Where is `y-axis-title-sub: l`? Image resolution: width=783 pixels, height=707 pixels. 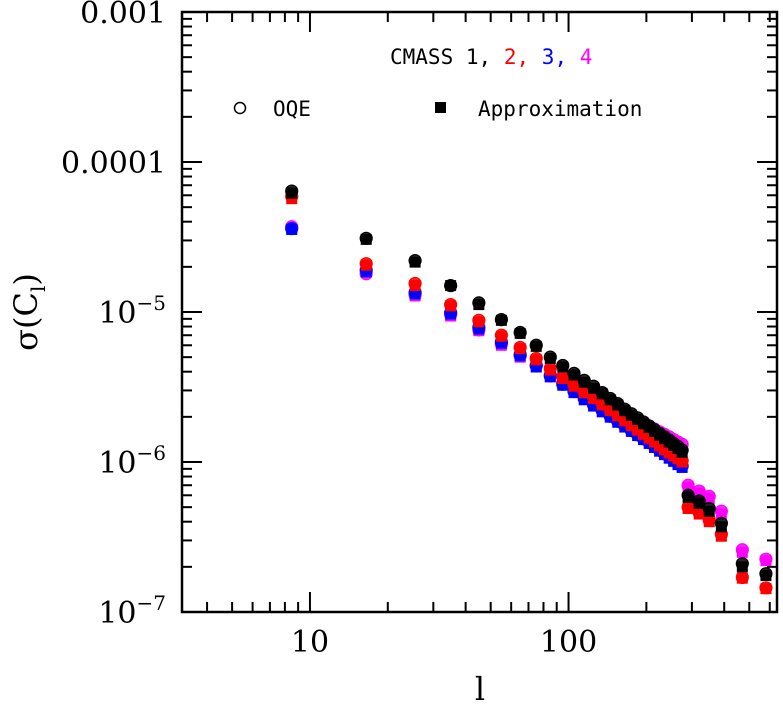 y-axis-title-sub: l is located at coordinates (38, 289).